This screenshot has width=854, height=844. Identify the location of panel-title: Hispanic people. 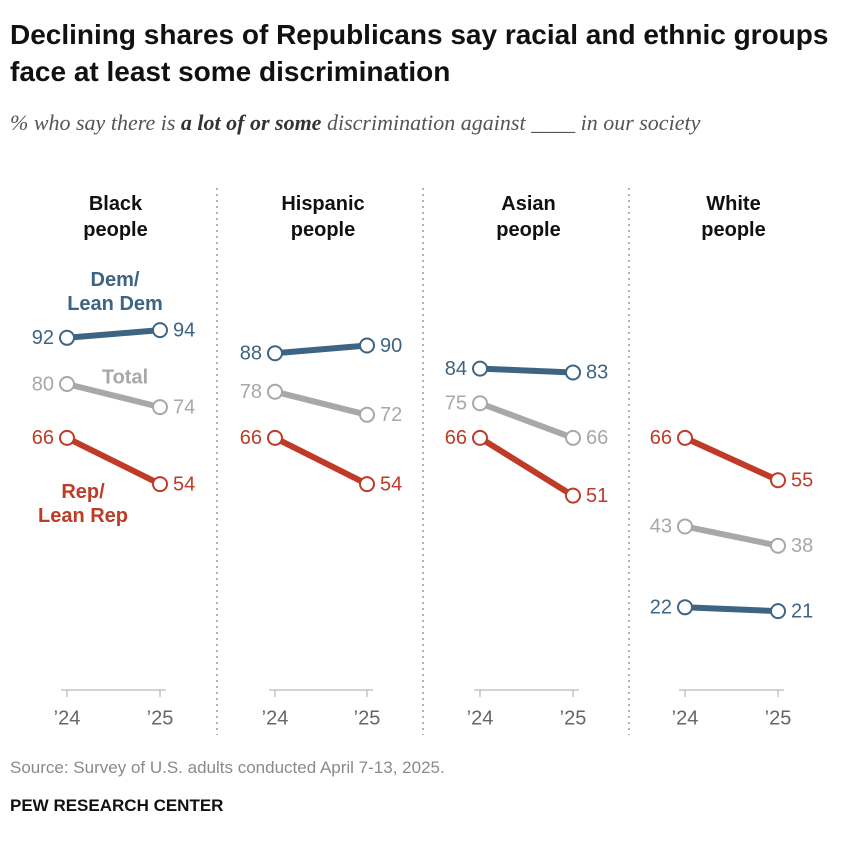
(322, 217).